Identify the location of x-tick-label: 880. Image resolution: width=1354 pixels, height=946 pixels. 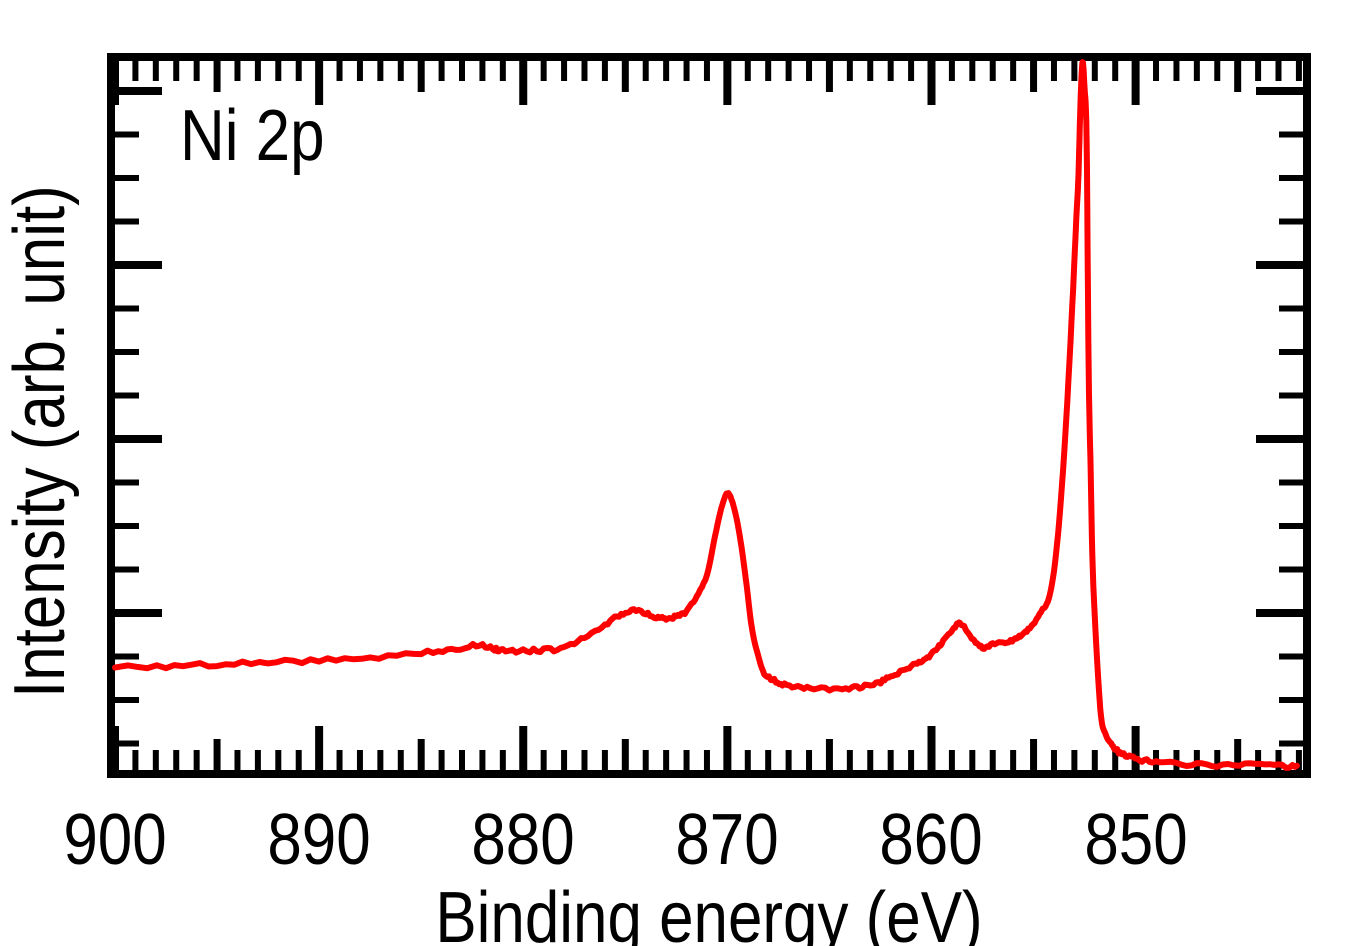
(523, 840).